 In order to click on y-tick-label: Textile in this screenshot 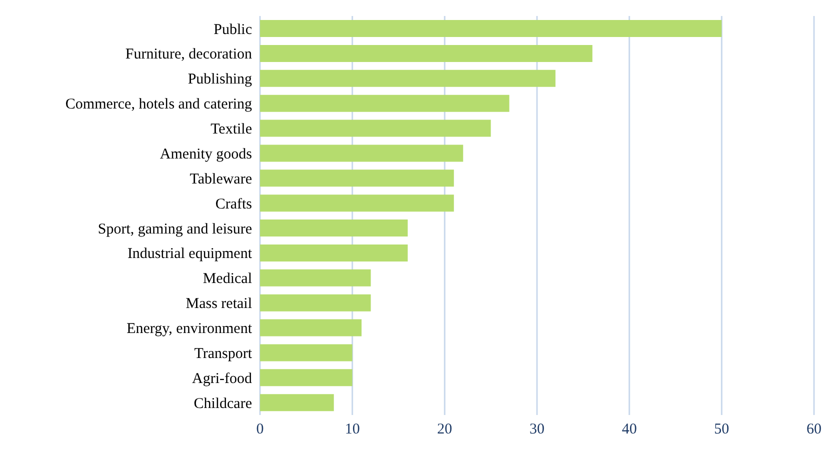, I will do `click(231, 130)`.